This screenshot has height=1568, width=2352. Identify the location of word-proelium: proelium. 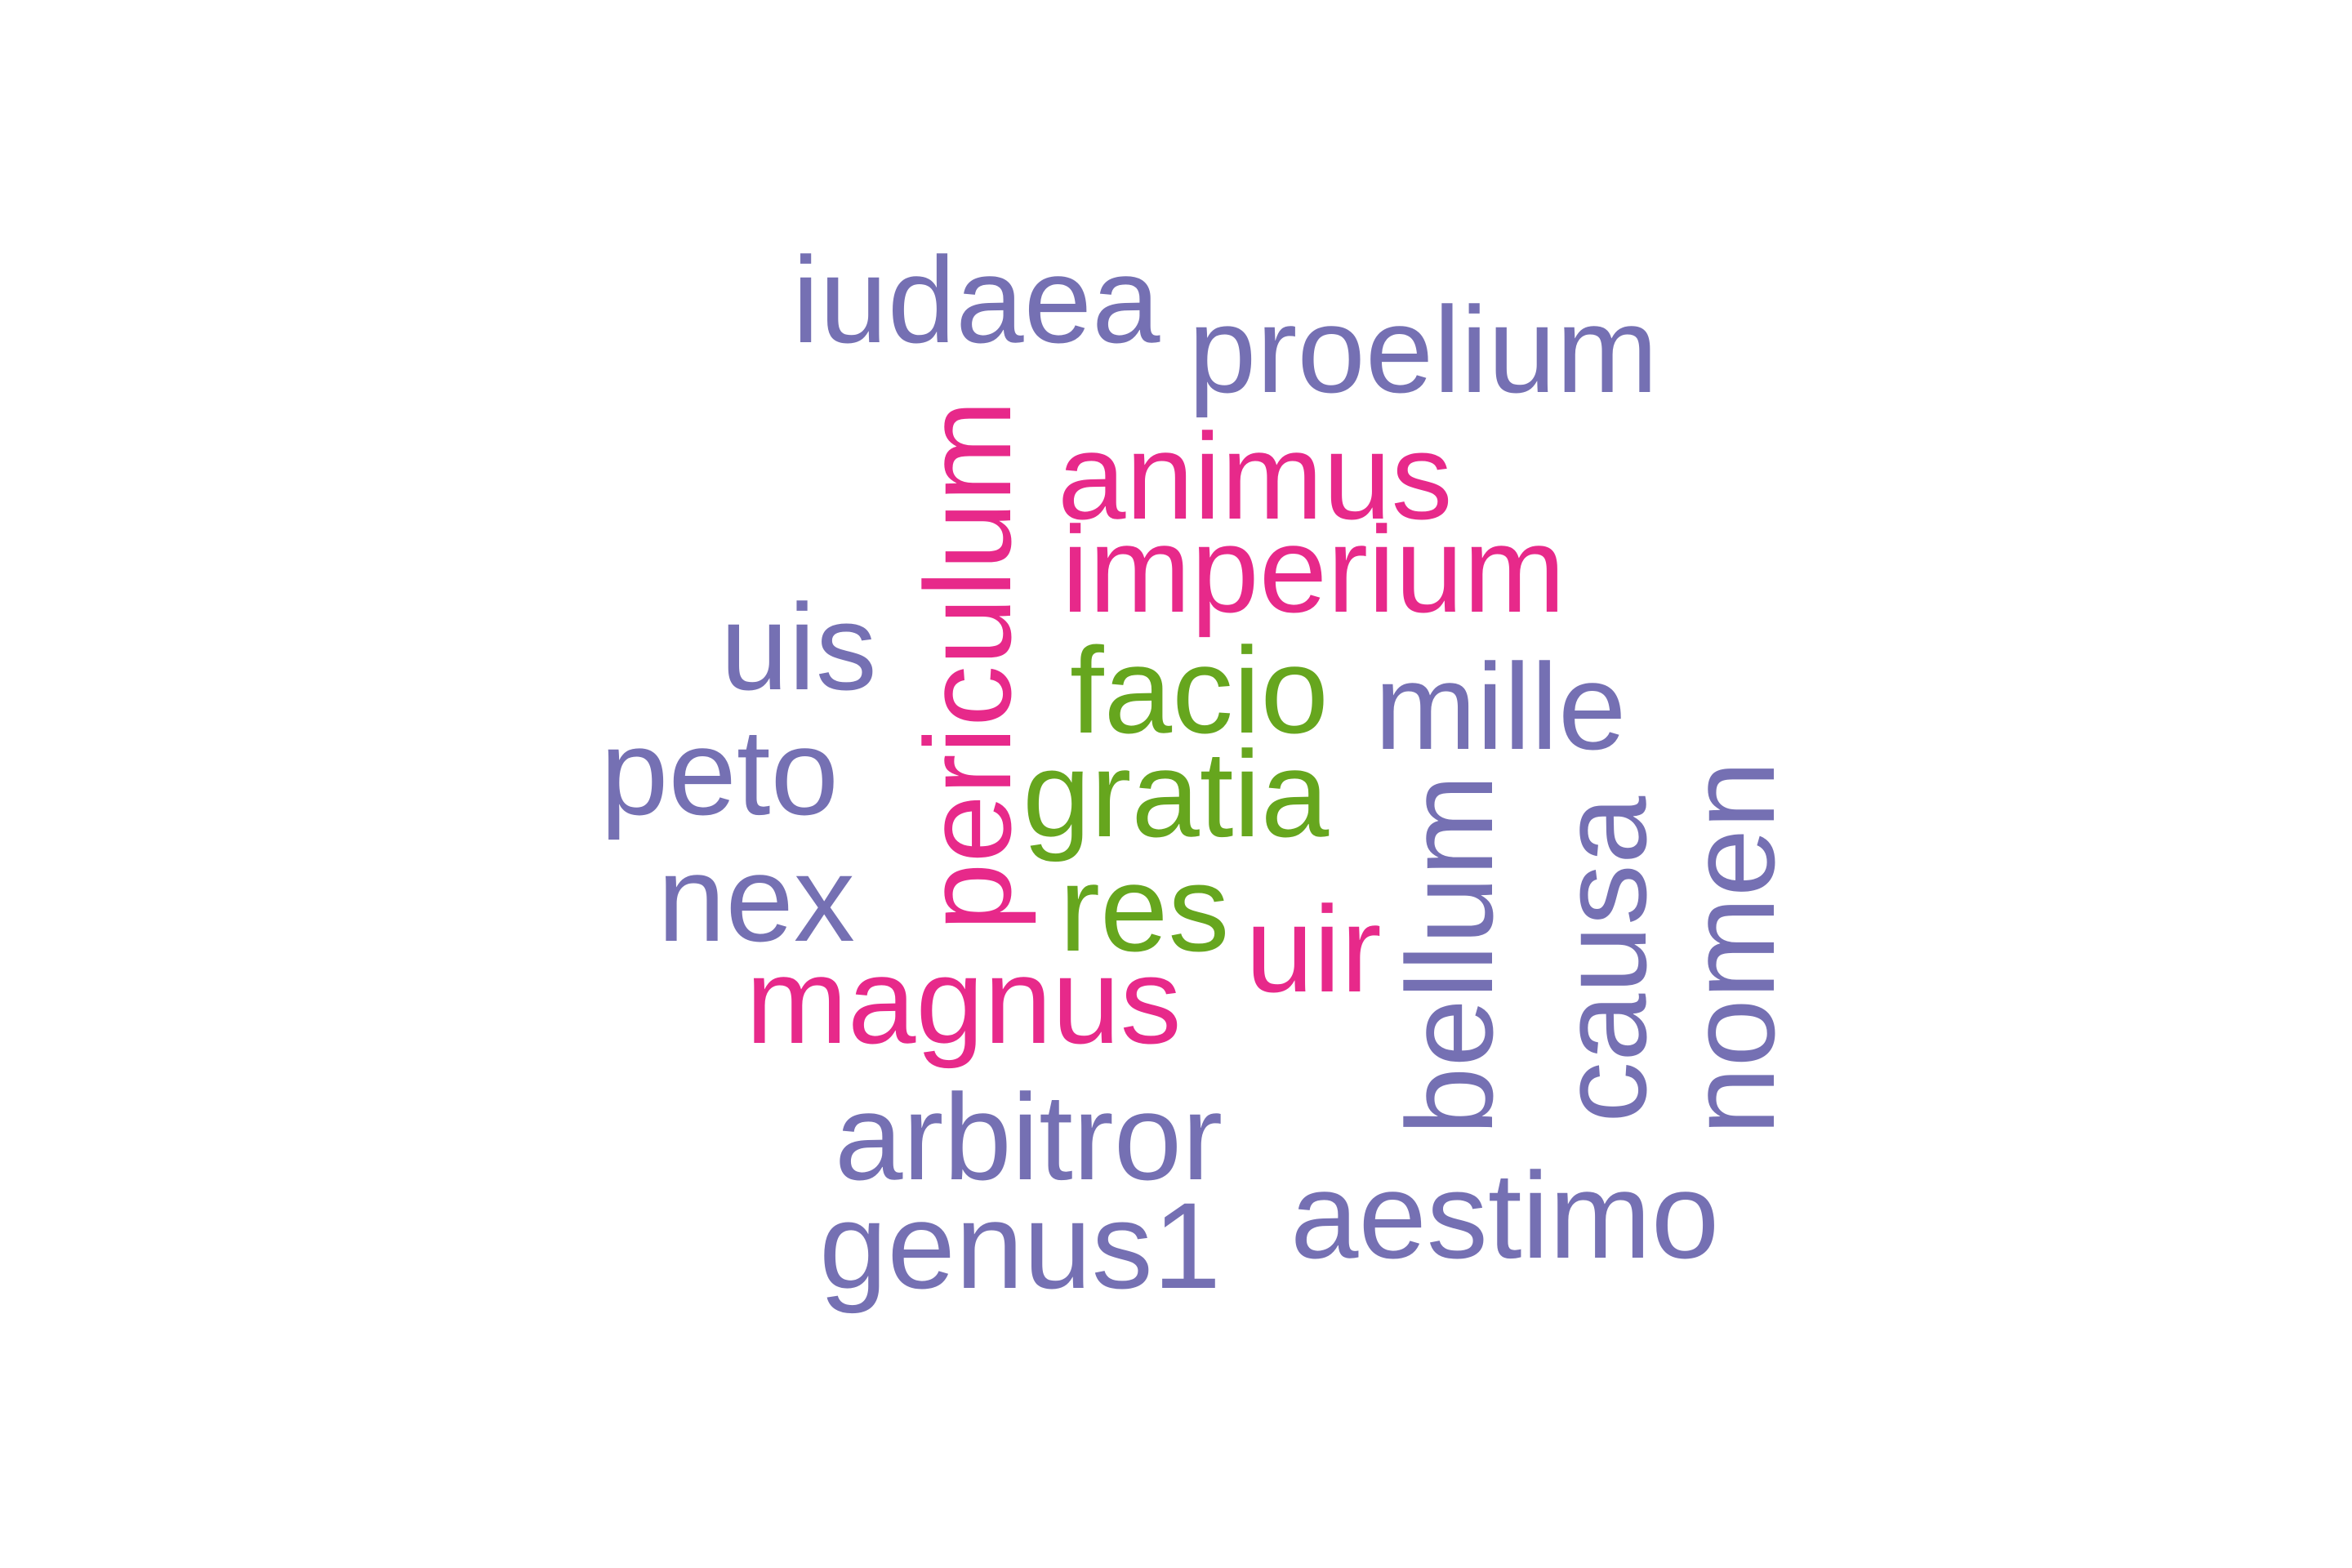
(1423, 349).